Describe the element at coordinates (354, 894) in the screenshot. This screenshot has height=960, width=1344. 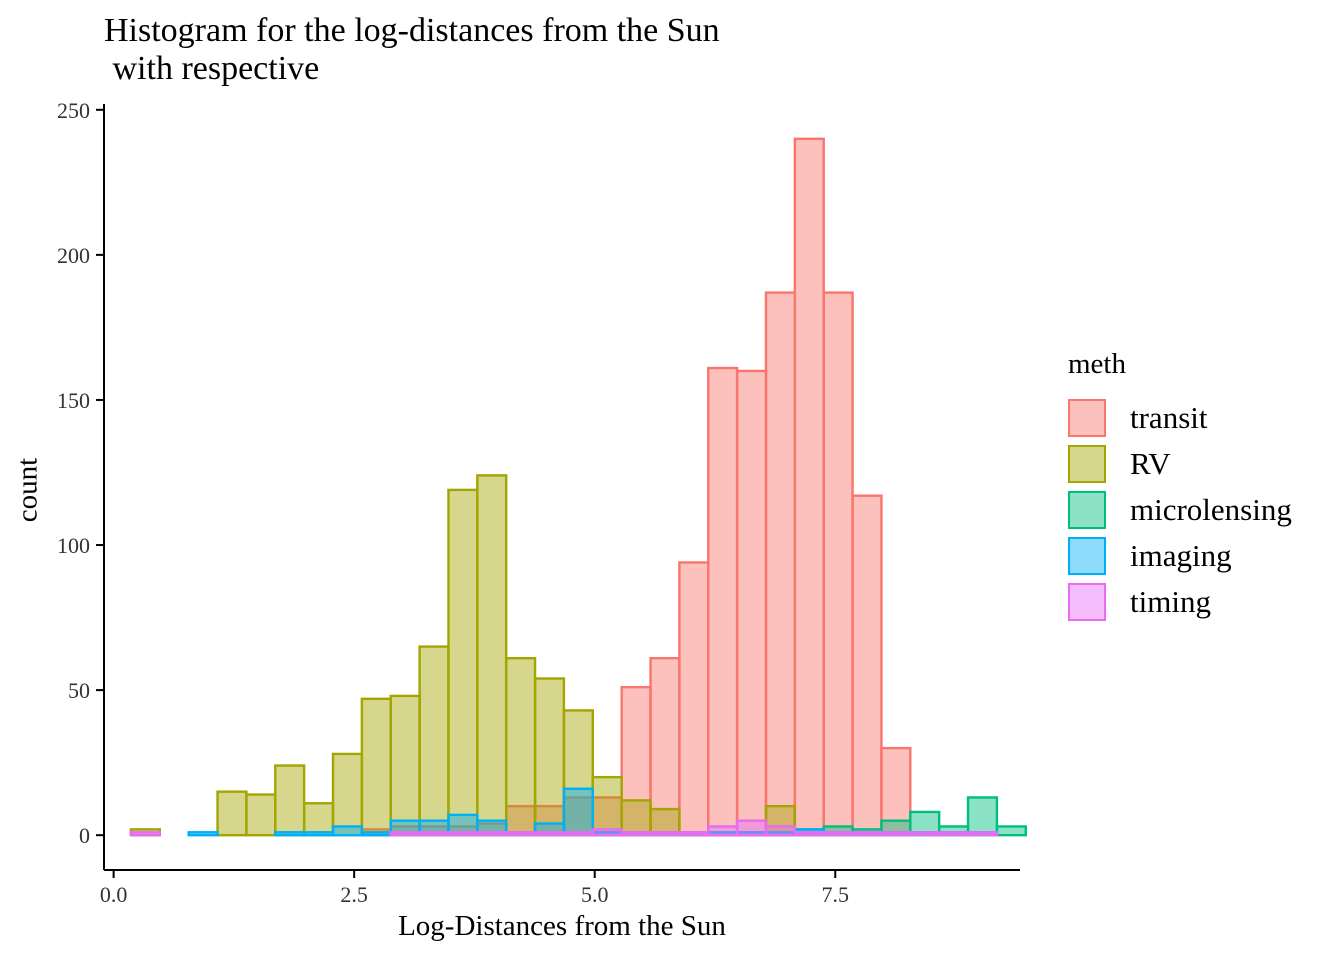
I see `x-tick-label: 2.5` at that location.